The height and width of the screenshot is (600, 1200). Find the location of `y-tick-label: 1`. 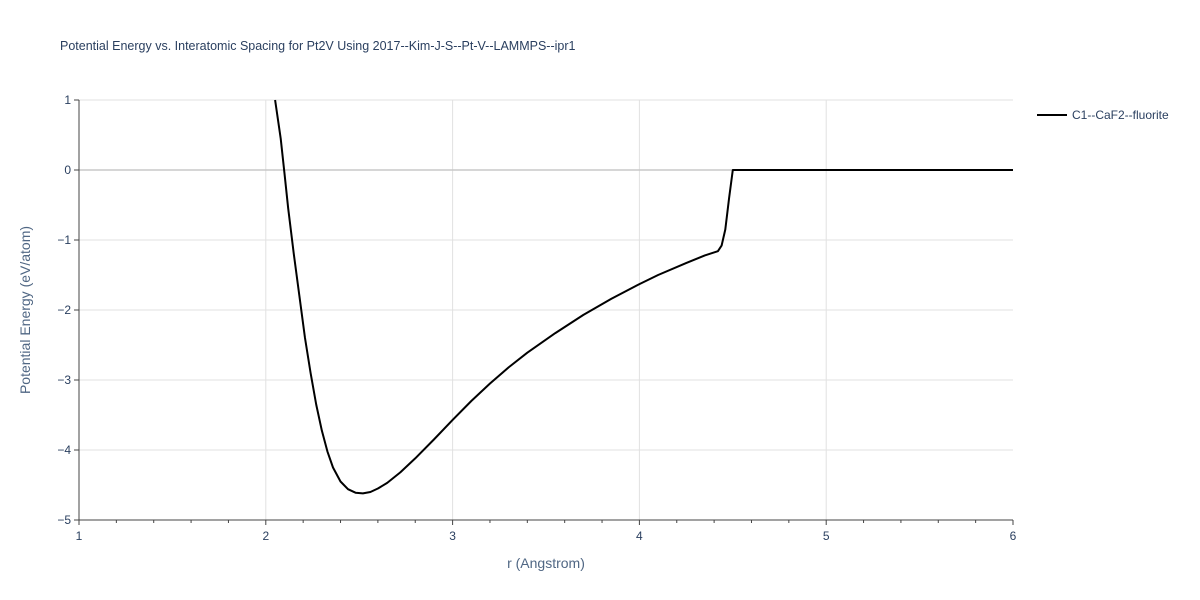

y-tick-label: 1 is located at coordinates (67, 100).